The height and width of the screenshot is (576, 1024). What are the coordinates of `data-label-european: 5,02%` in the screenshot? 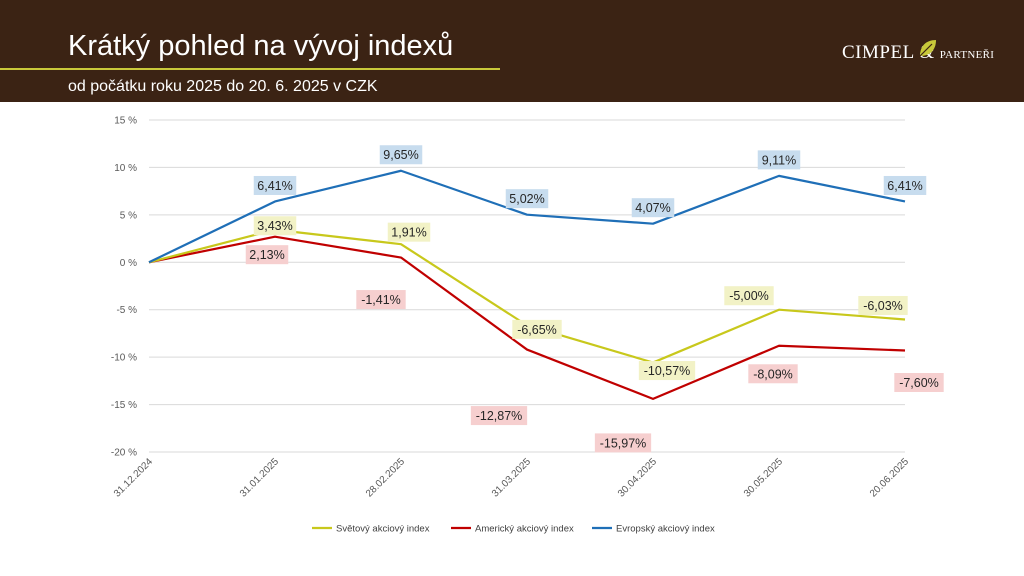 It's located at (526, 199).